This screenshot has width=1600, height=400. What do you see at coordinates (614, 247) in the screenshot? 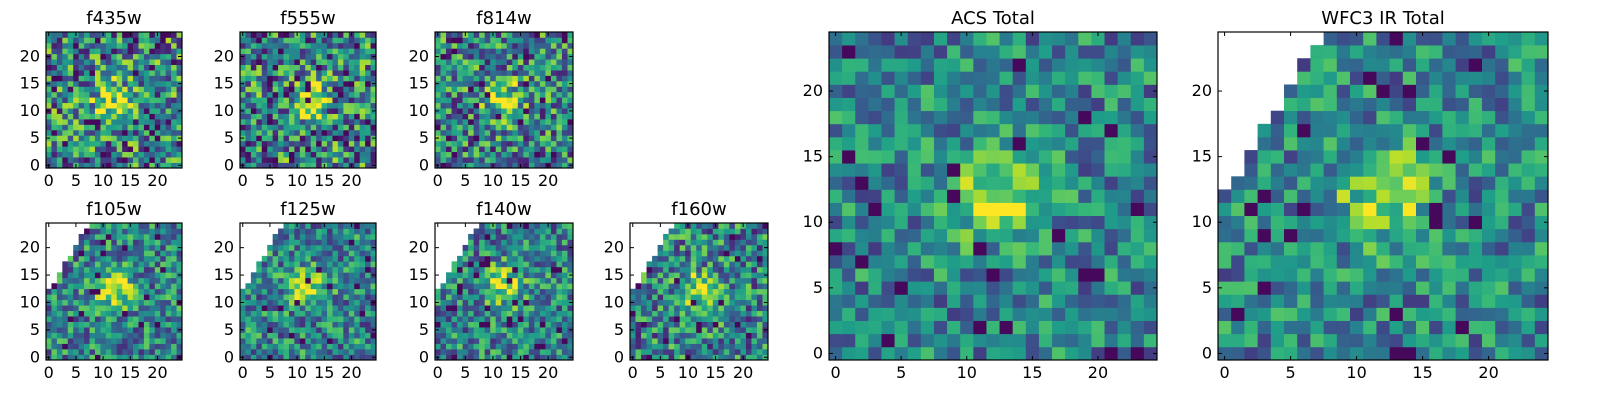
I see `y-tick-label: 20` at bounding box center [614, 247].